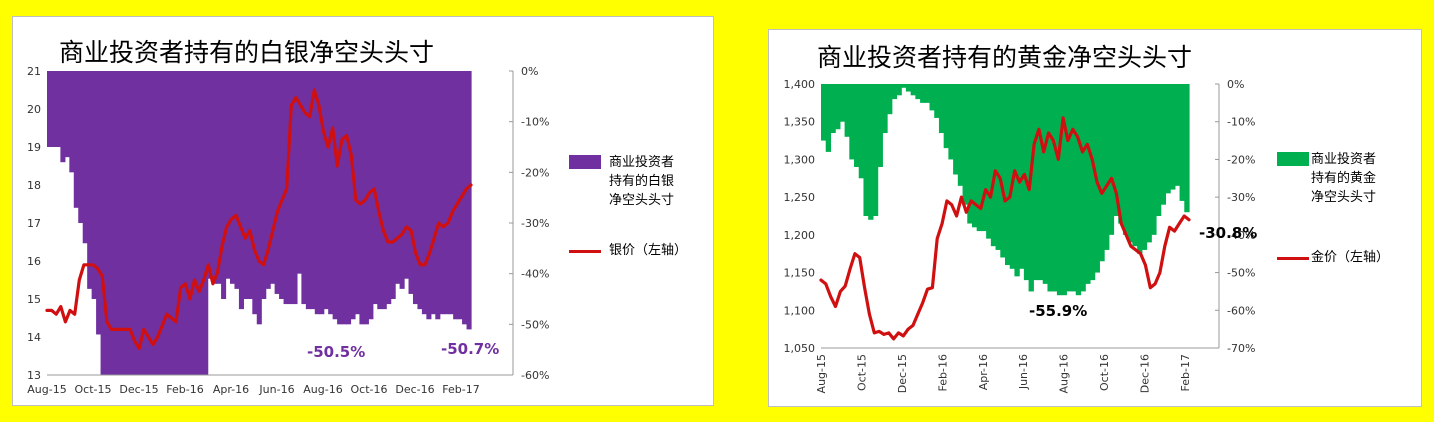 The width and height of the screenshot is (1434, 422). Describe the element at coordinates (414, 389) in the screenshot. I see `silver-x-tick: Dec-16` at that location.